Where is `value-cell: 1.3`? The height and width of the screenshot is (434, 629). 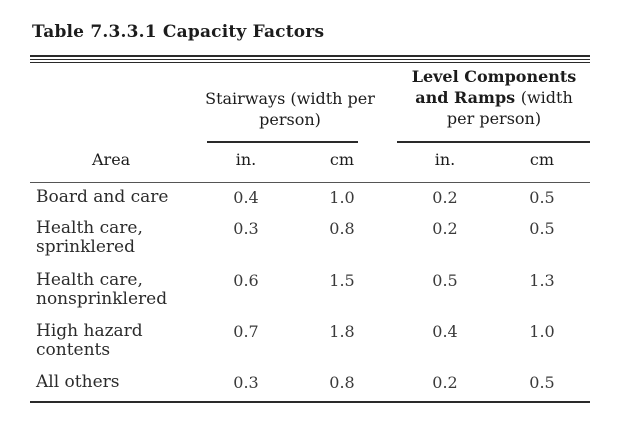
value-cell: 1.3 is located at coordinates (542, 280).